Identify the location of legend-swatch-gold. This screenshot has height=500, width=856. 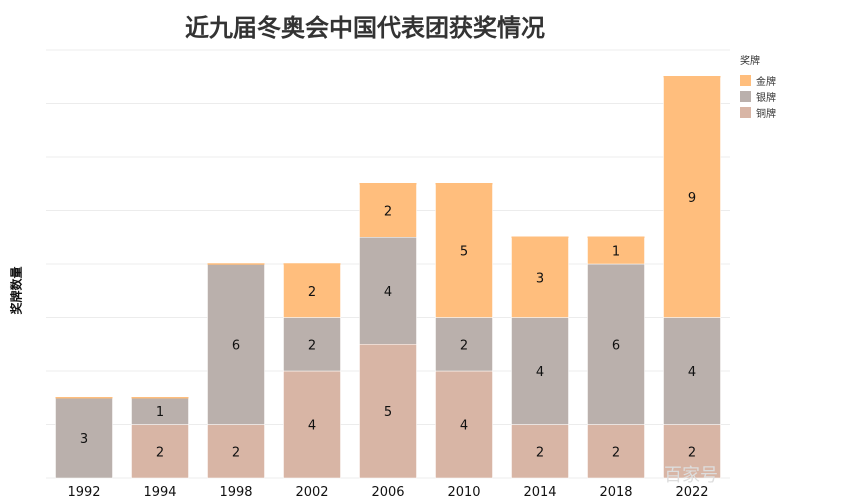
(745, 80).